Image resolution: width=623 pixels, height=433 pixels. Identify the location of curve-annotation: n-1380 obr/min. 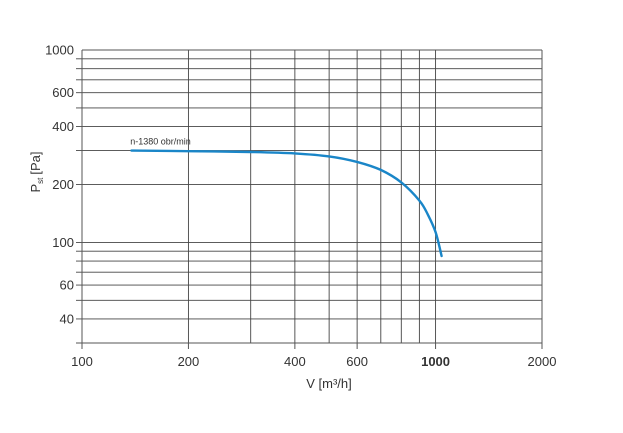
(160, 142).